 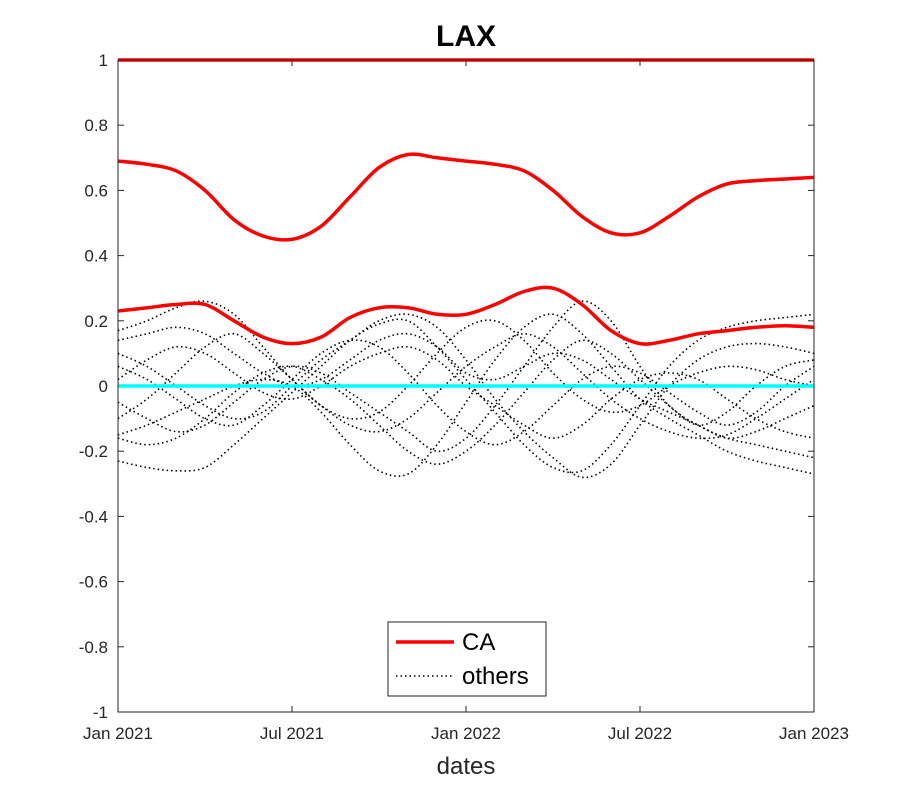 What do you see at coordinates (292, 733) in the screenshot?
I see `x-tick-label: Jul 2021` at bounding box center [292, 733].